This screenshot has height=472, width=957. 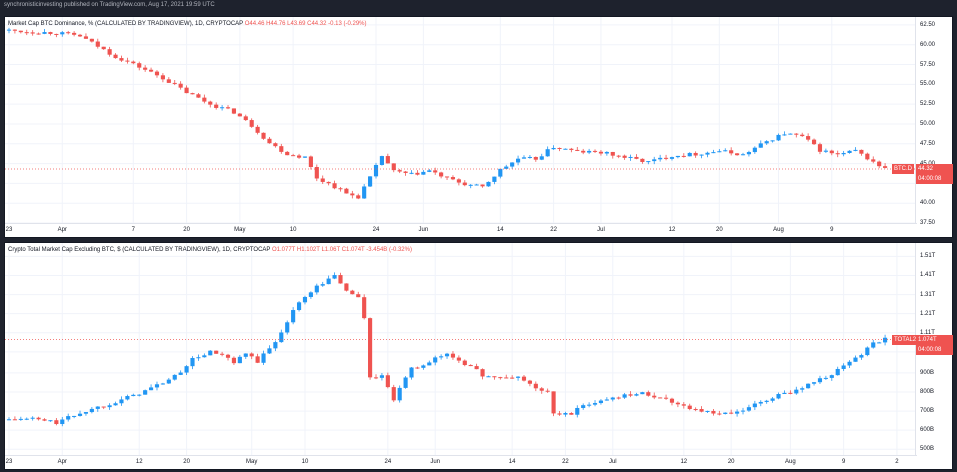 What do you see at coordinates (500, 230) in the screenshot?
I see `btc-dominance-time-tick: 14` at bounding box center [500, 230].